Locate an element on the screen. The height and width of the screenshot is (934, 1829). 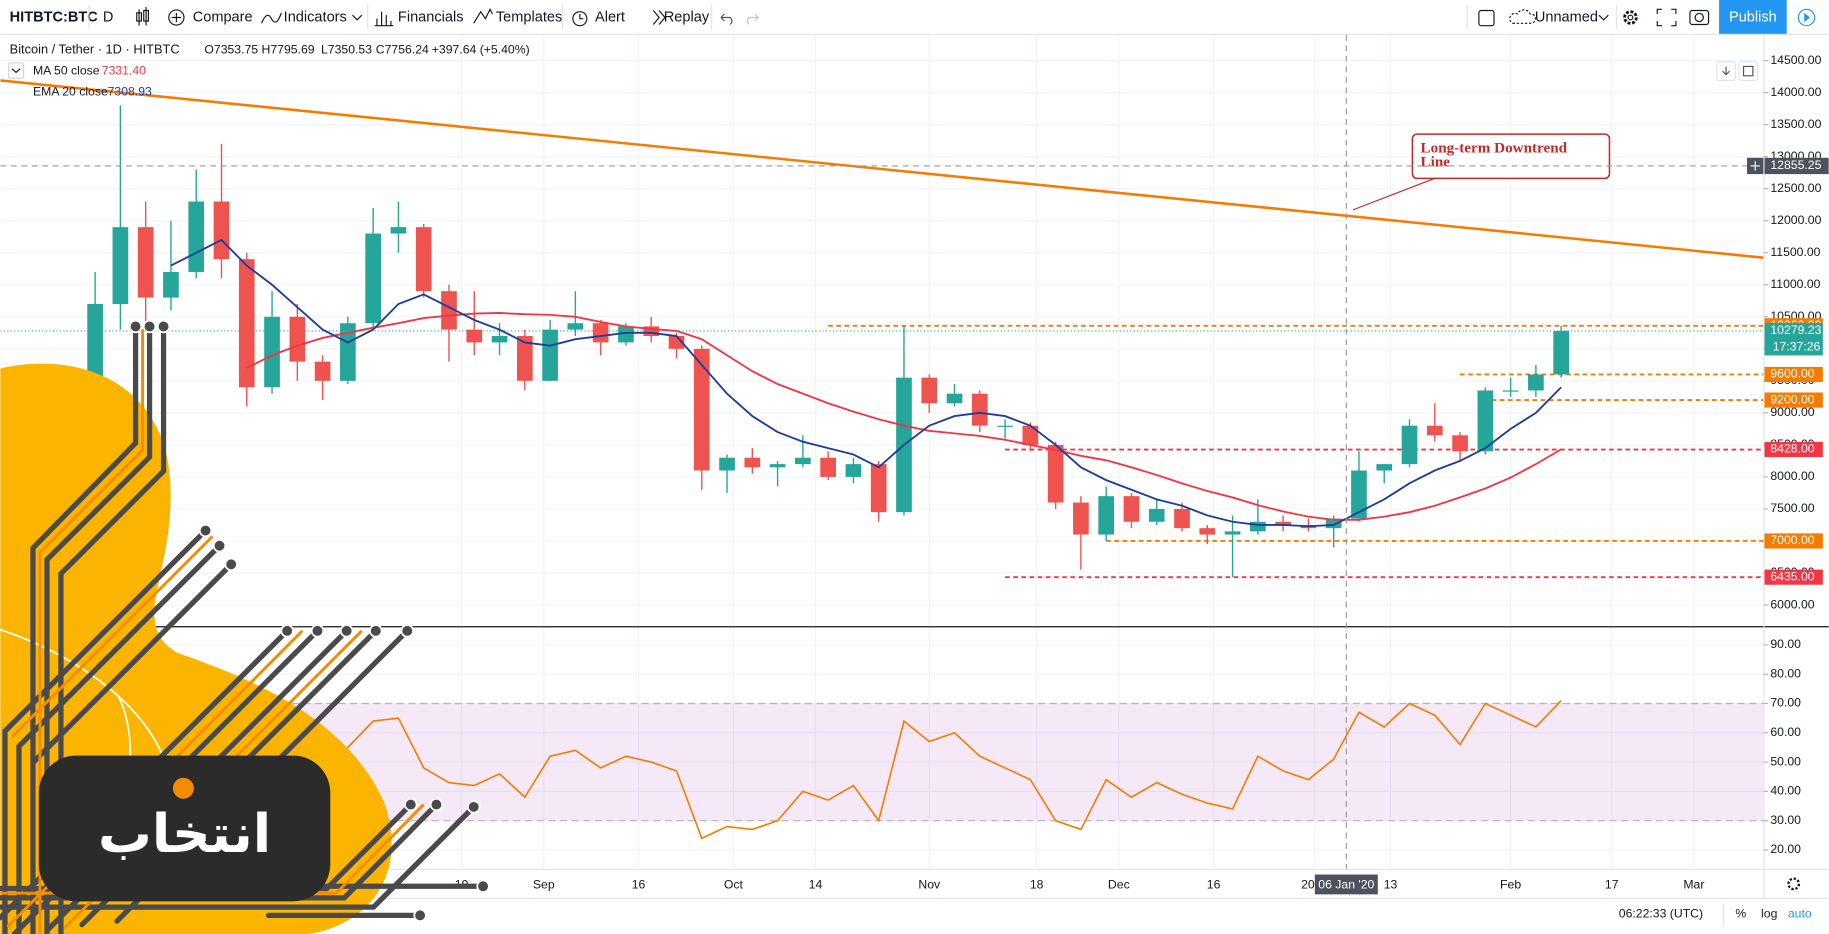
snapshot-button is located at coordinates (1699, 17).